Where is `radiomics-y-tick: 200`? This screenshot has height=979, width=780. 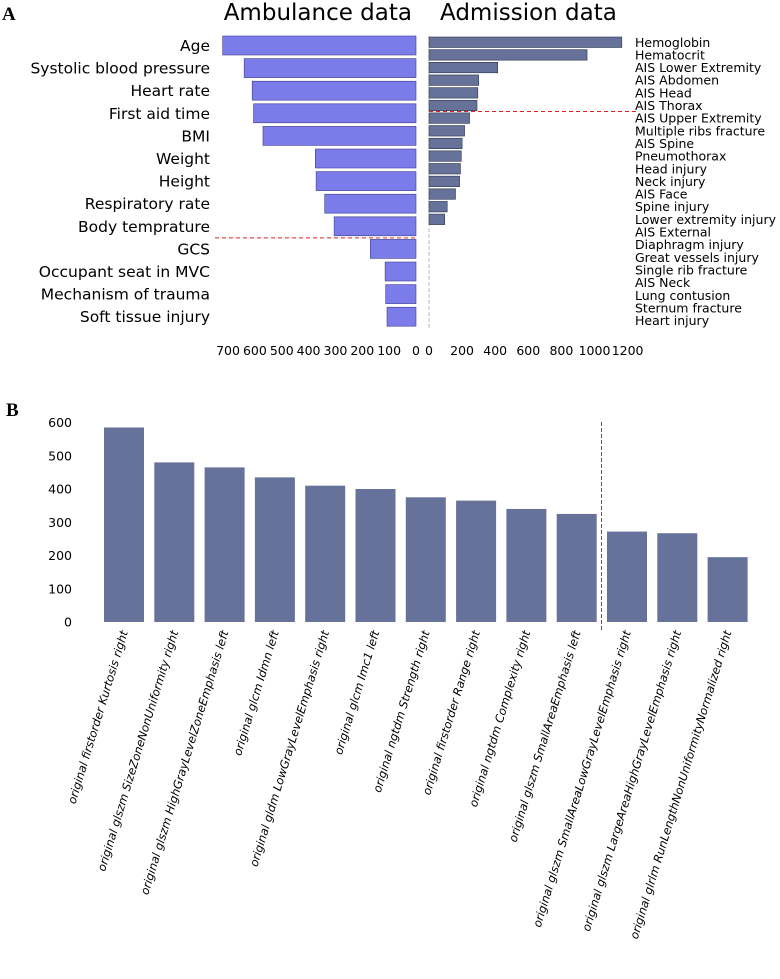 radiomics-y-tick: 200 is located at coordinates (60, 555).